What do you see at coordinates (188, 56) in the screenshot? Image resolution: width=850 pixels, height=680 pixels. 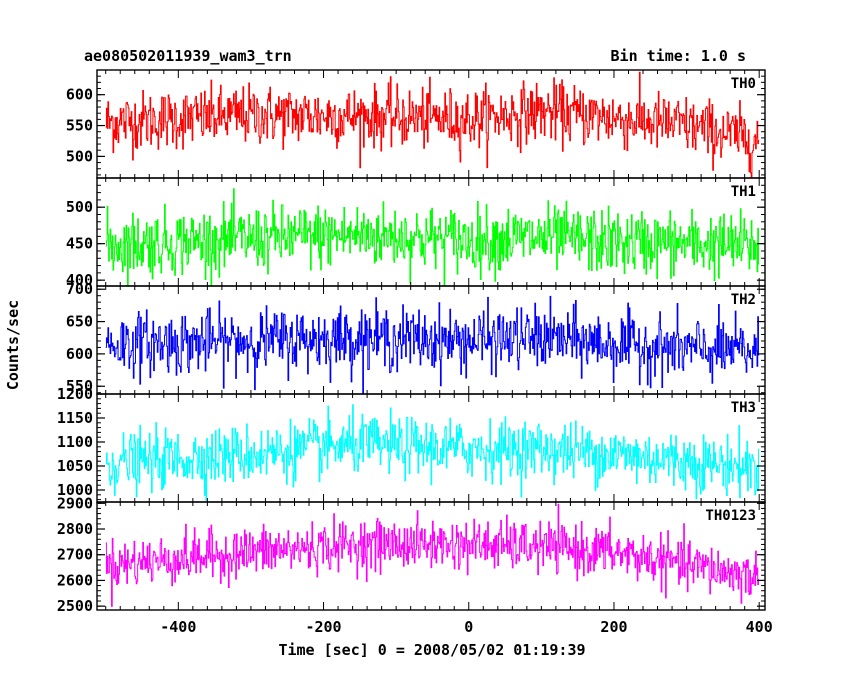 I see `chart-title: ae080502011939_wam3_trn` at bounding box center [188, 56].